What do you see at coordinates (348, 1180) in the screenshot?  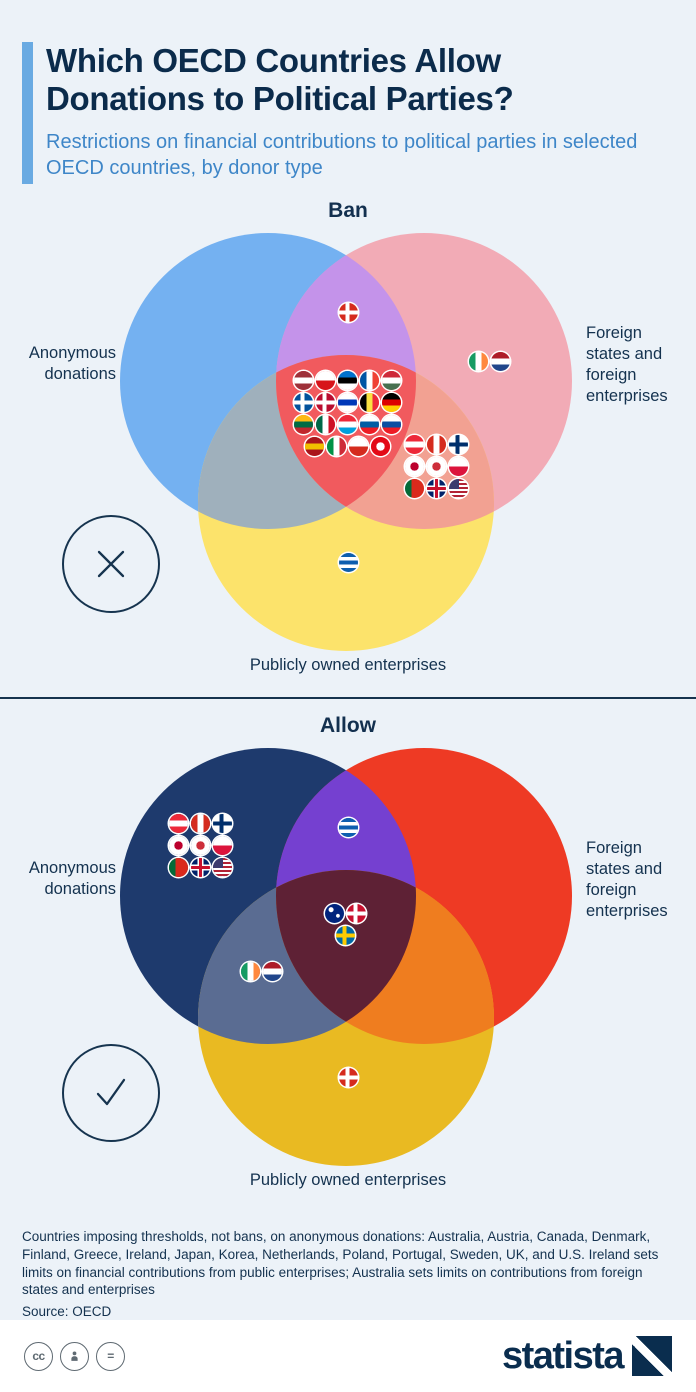 I see `allow-label-publicly-owned: Publicly owned enterprises` at bounding box center [348, 1180].